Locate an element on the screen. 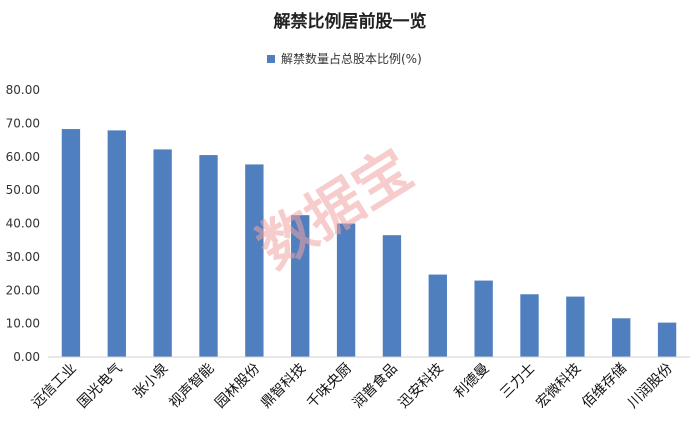  y-tick-label: 80.00 is located at coordinates (23, 90).